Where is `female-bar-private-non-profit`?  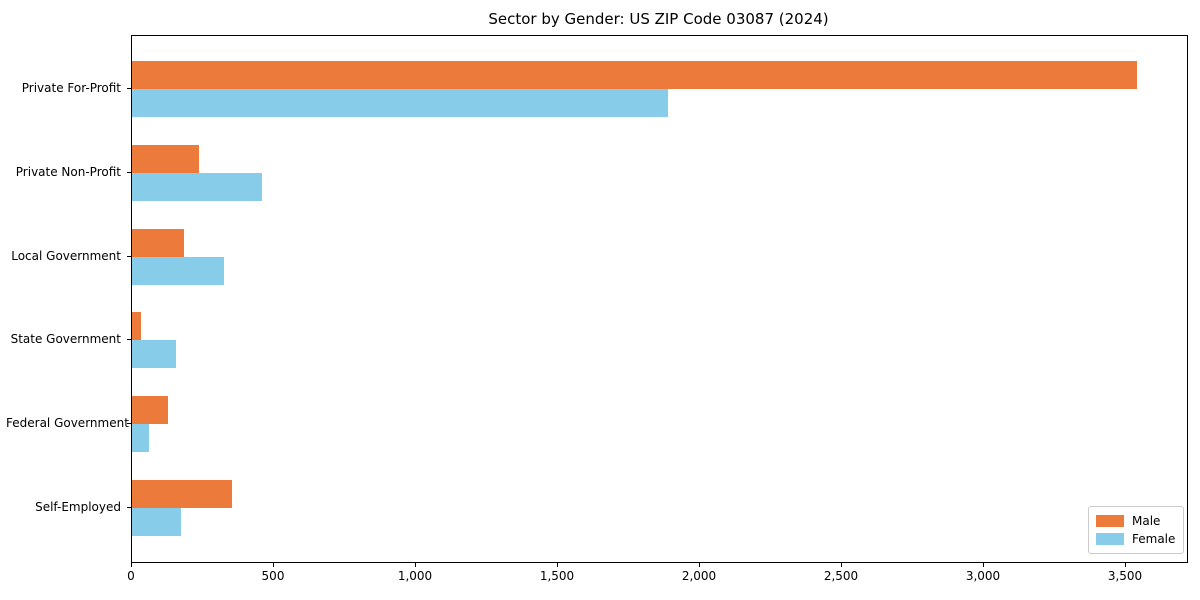 female-bar-private-non-profit is located at coordinates (197, 186).